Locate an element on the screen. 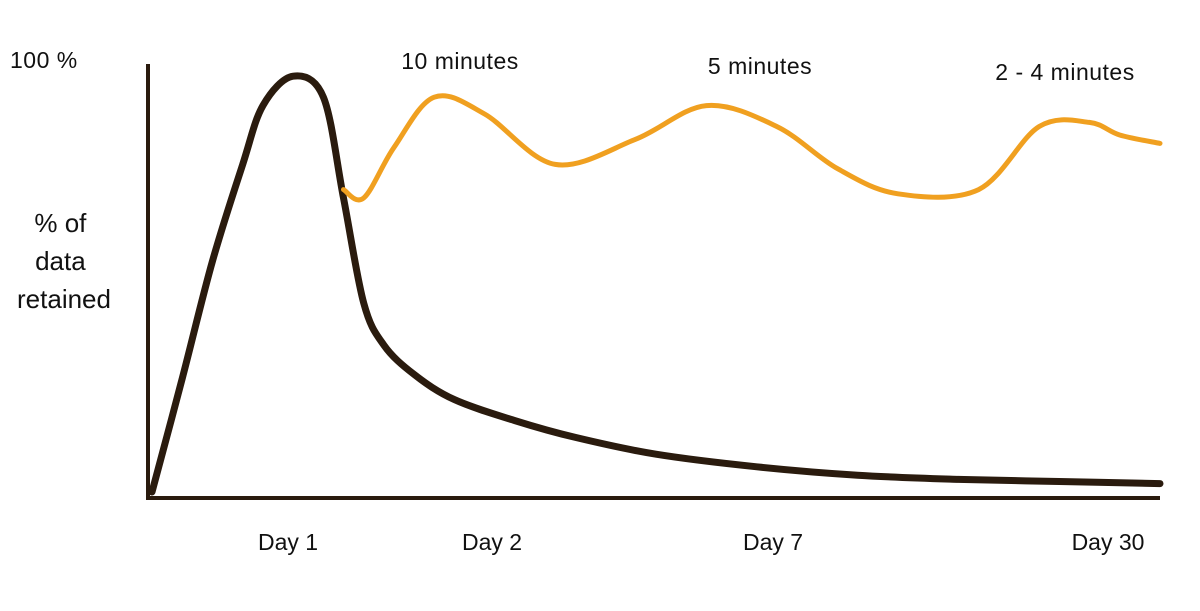 Image resolution: width=1200 pixels, height=611 pixels. annotation-5-minutes: 5 minutes is located at coordinates (760, 66).